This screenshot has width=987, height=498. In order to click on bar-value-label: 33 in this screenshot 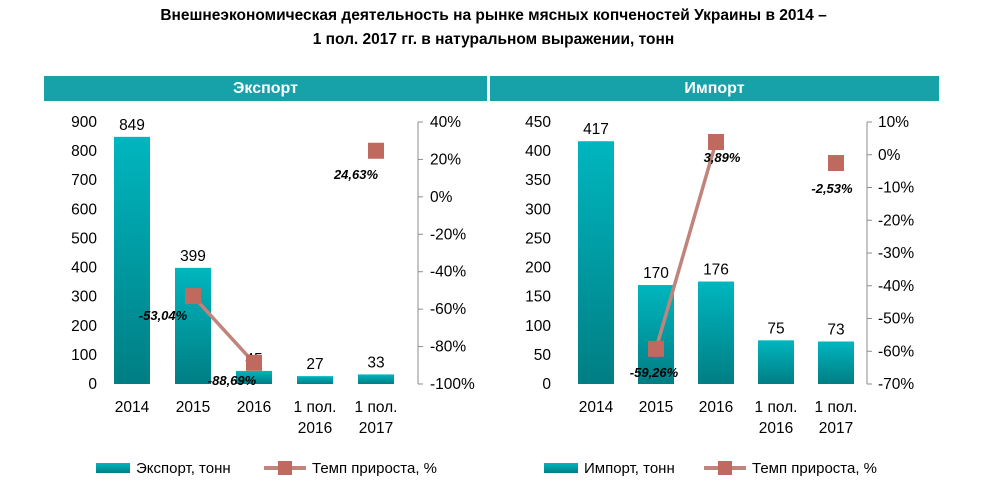, I will do `click(375, 362)`.